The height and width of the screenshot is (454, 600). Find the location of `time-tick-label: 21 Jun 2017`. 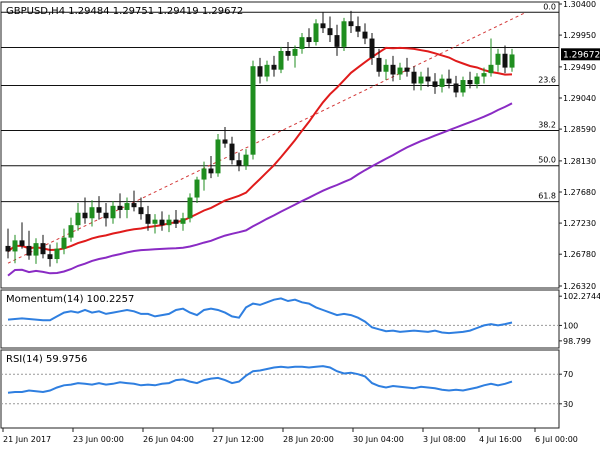

time-tick-label: 21 Jun 2017 is located at coordinates (27, 439).